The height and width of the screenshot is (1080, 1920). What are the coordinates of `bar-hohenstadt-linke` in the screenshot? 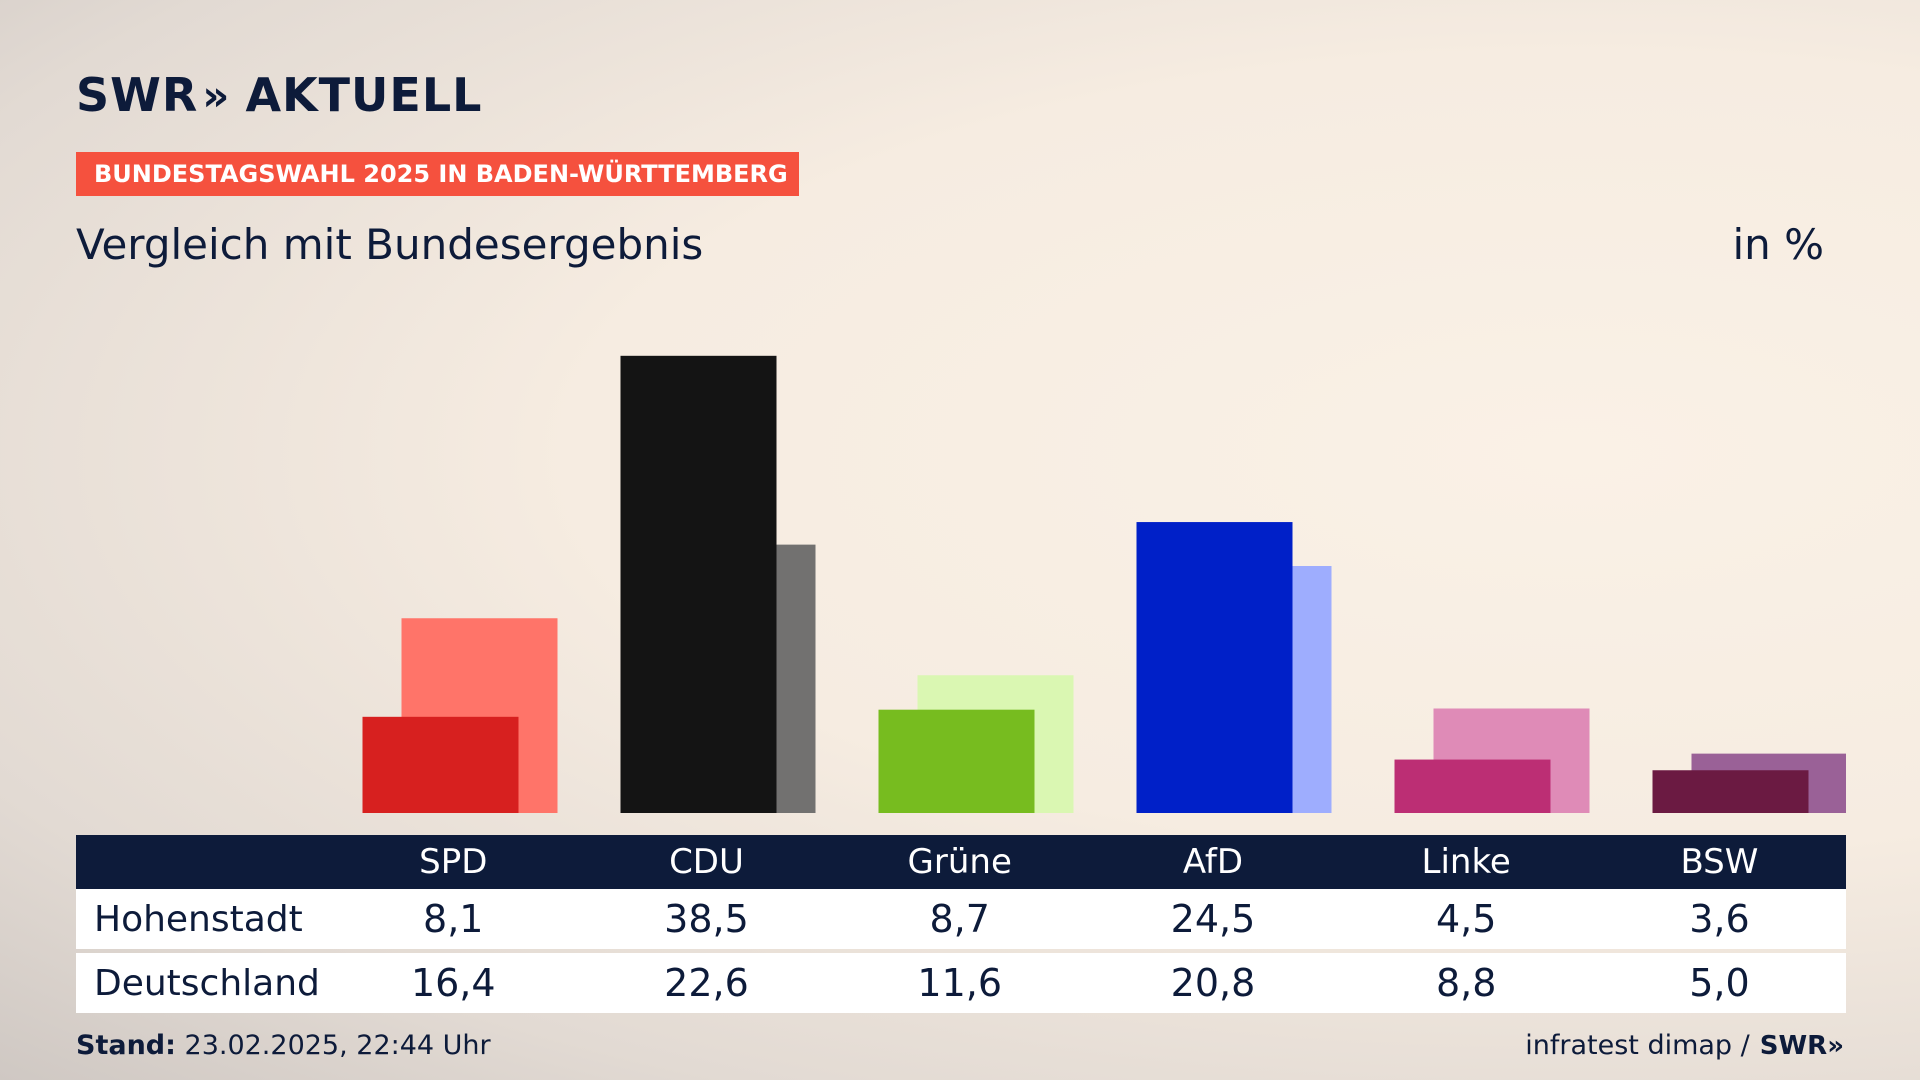 It's located at (1472, 786).